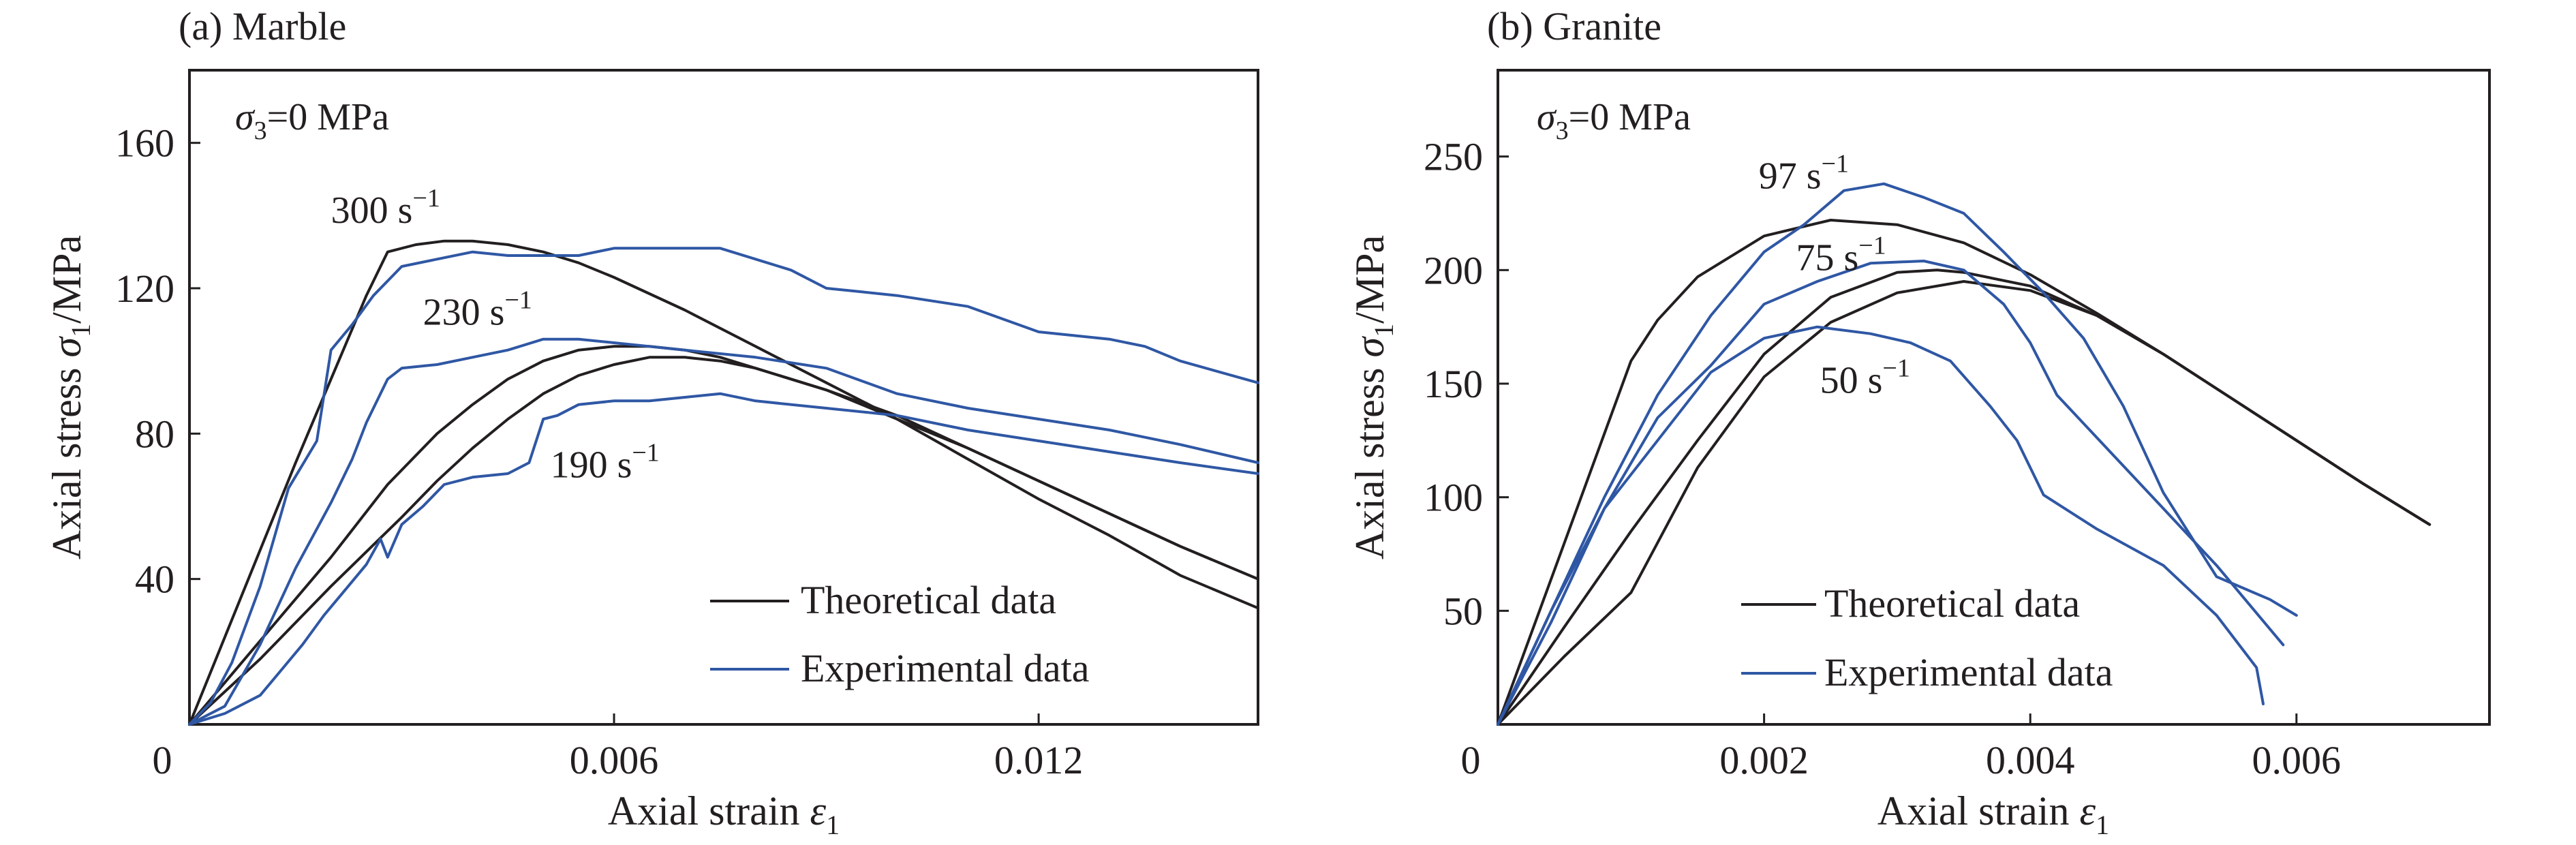 The height and width of the screenshot is (845, 2576). Describe the element at coordinates (1039, 760) in the screenshot. I see `x-tick-label: 0.012` at that location.